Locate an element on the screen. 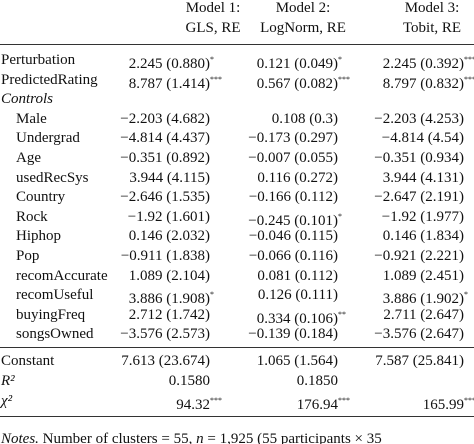 The height and width of the screenshot is (444, 474). cell-value: 3.886 (1.902) is located at coordinates (423, 299).